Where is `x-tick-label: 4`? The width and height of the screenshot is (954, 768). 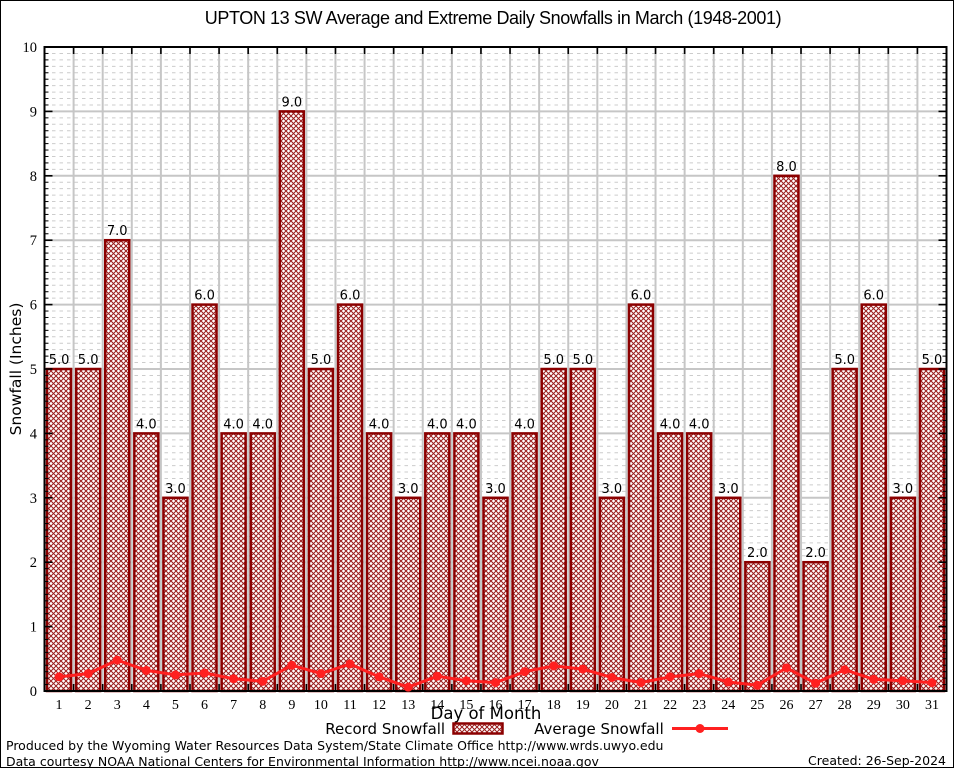 x-tick-label: 4 is located at coordinates (146, 705).